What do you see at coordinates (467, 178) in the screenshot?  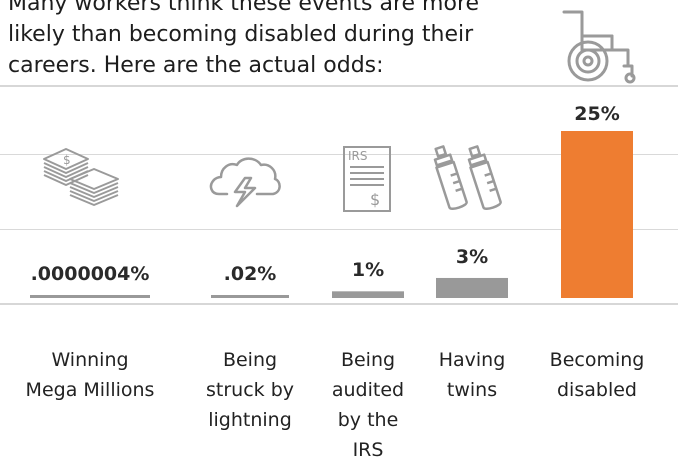 I see `baby-bottles-icon` at bounding box center [467, 178].